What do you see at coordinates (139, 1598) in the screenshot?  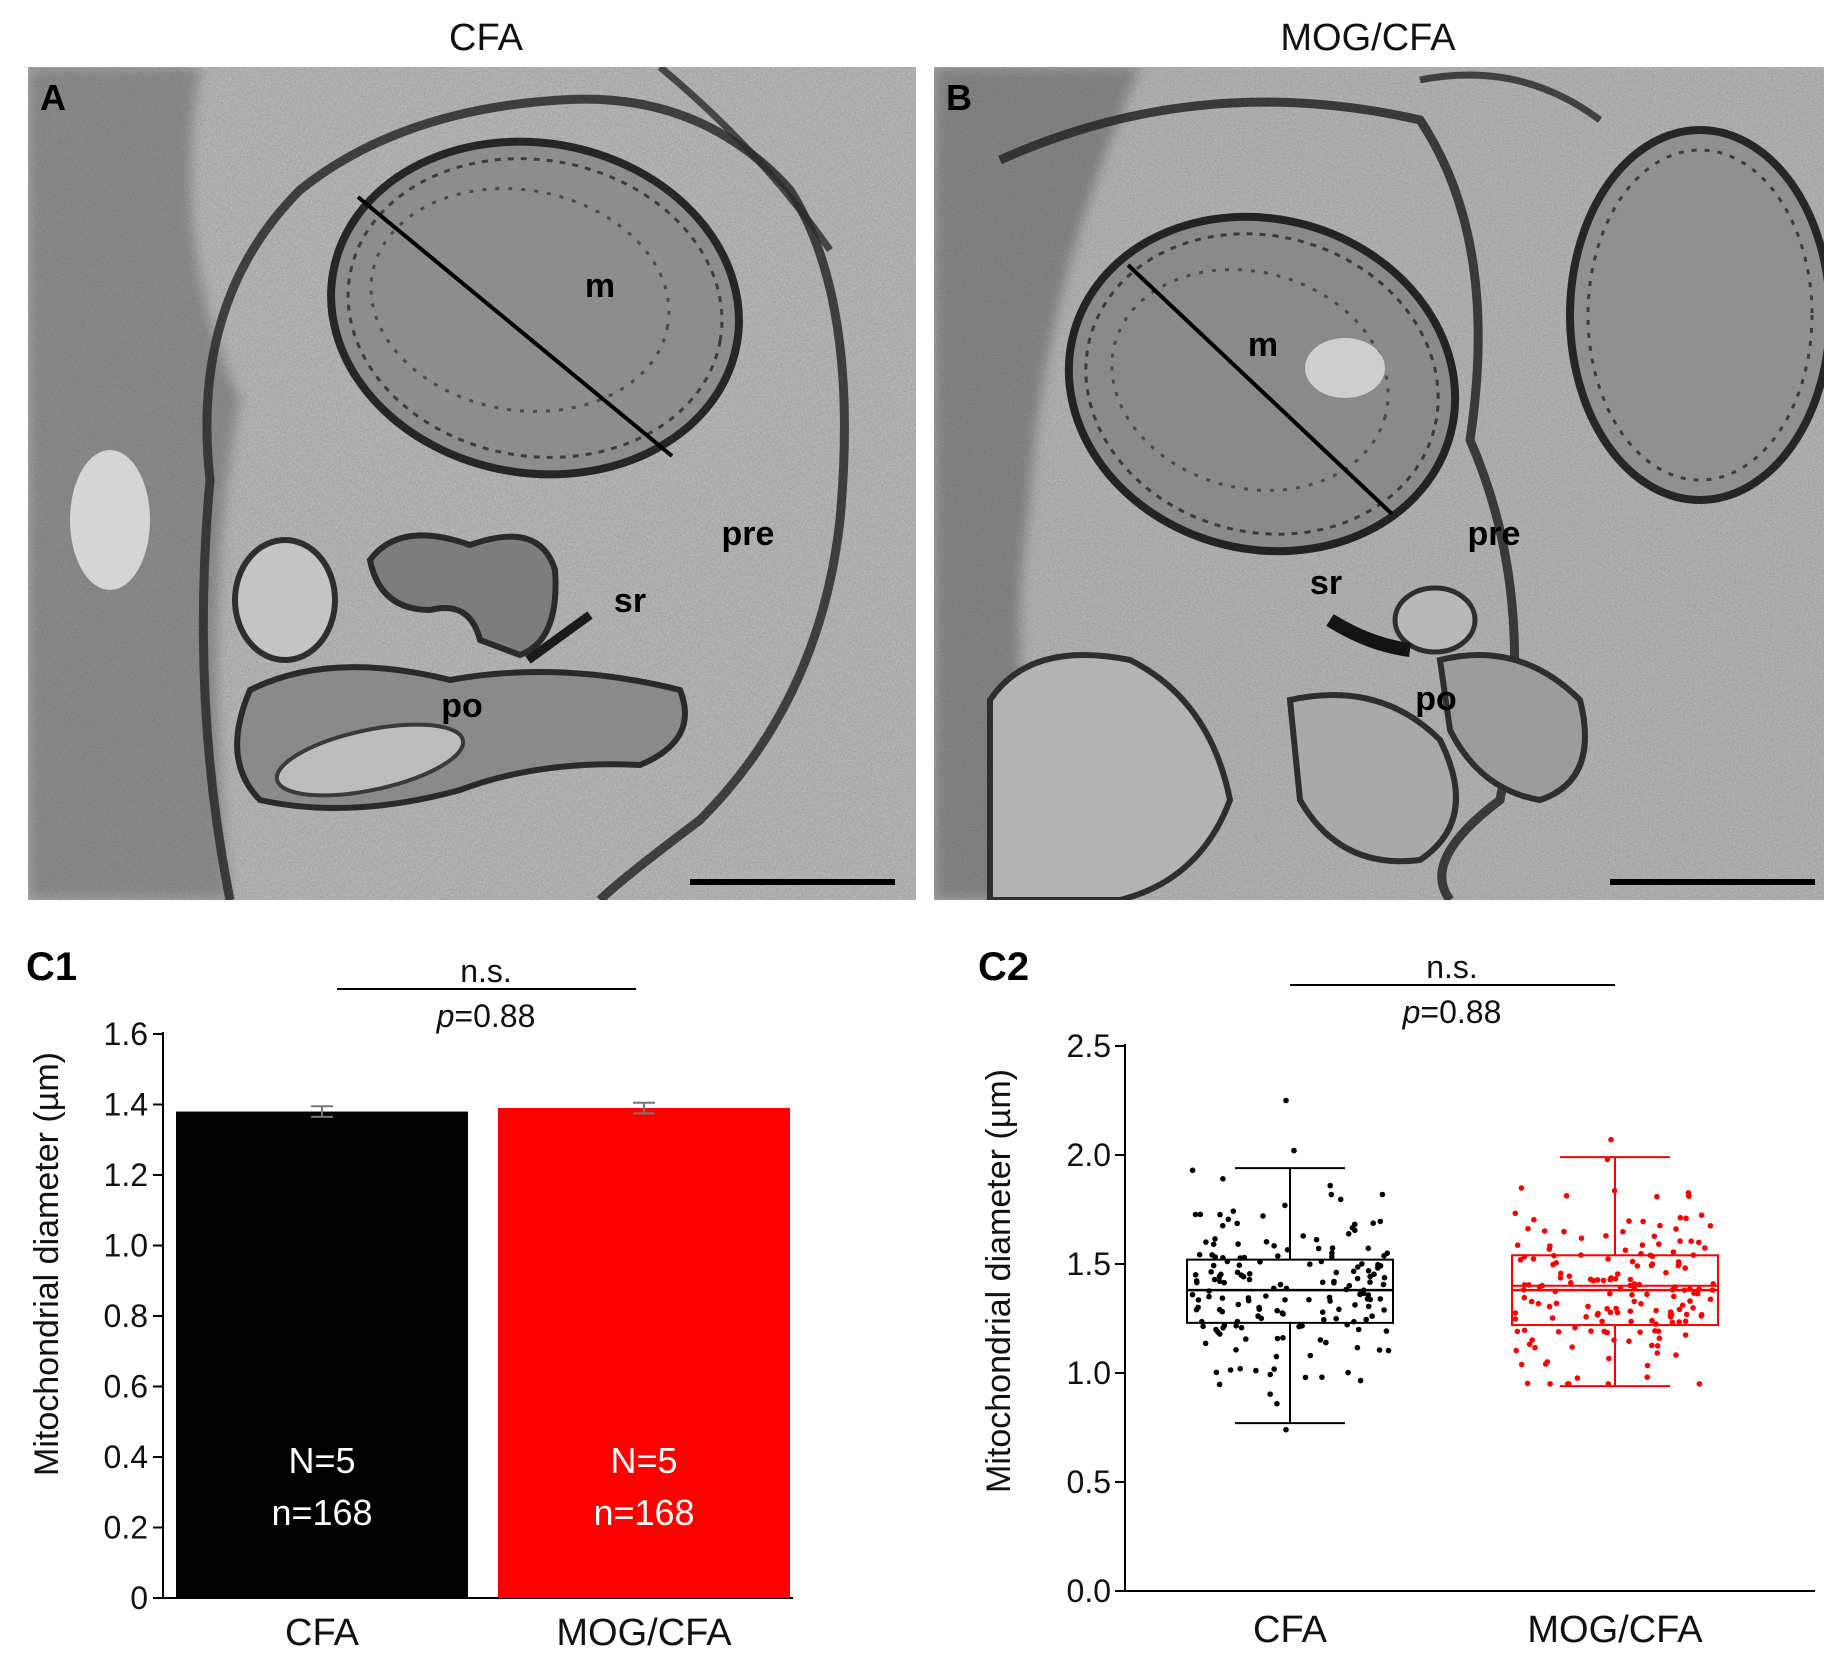 I see `chart-c1-y-tick-label: 0` at bounding box center [139, 1598].